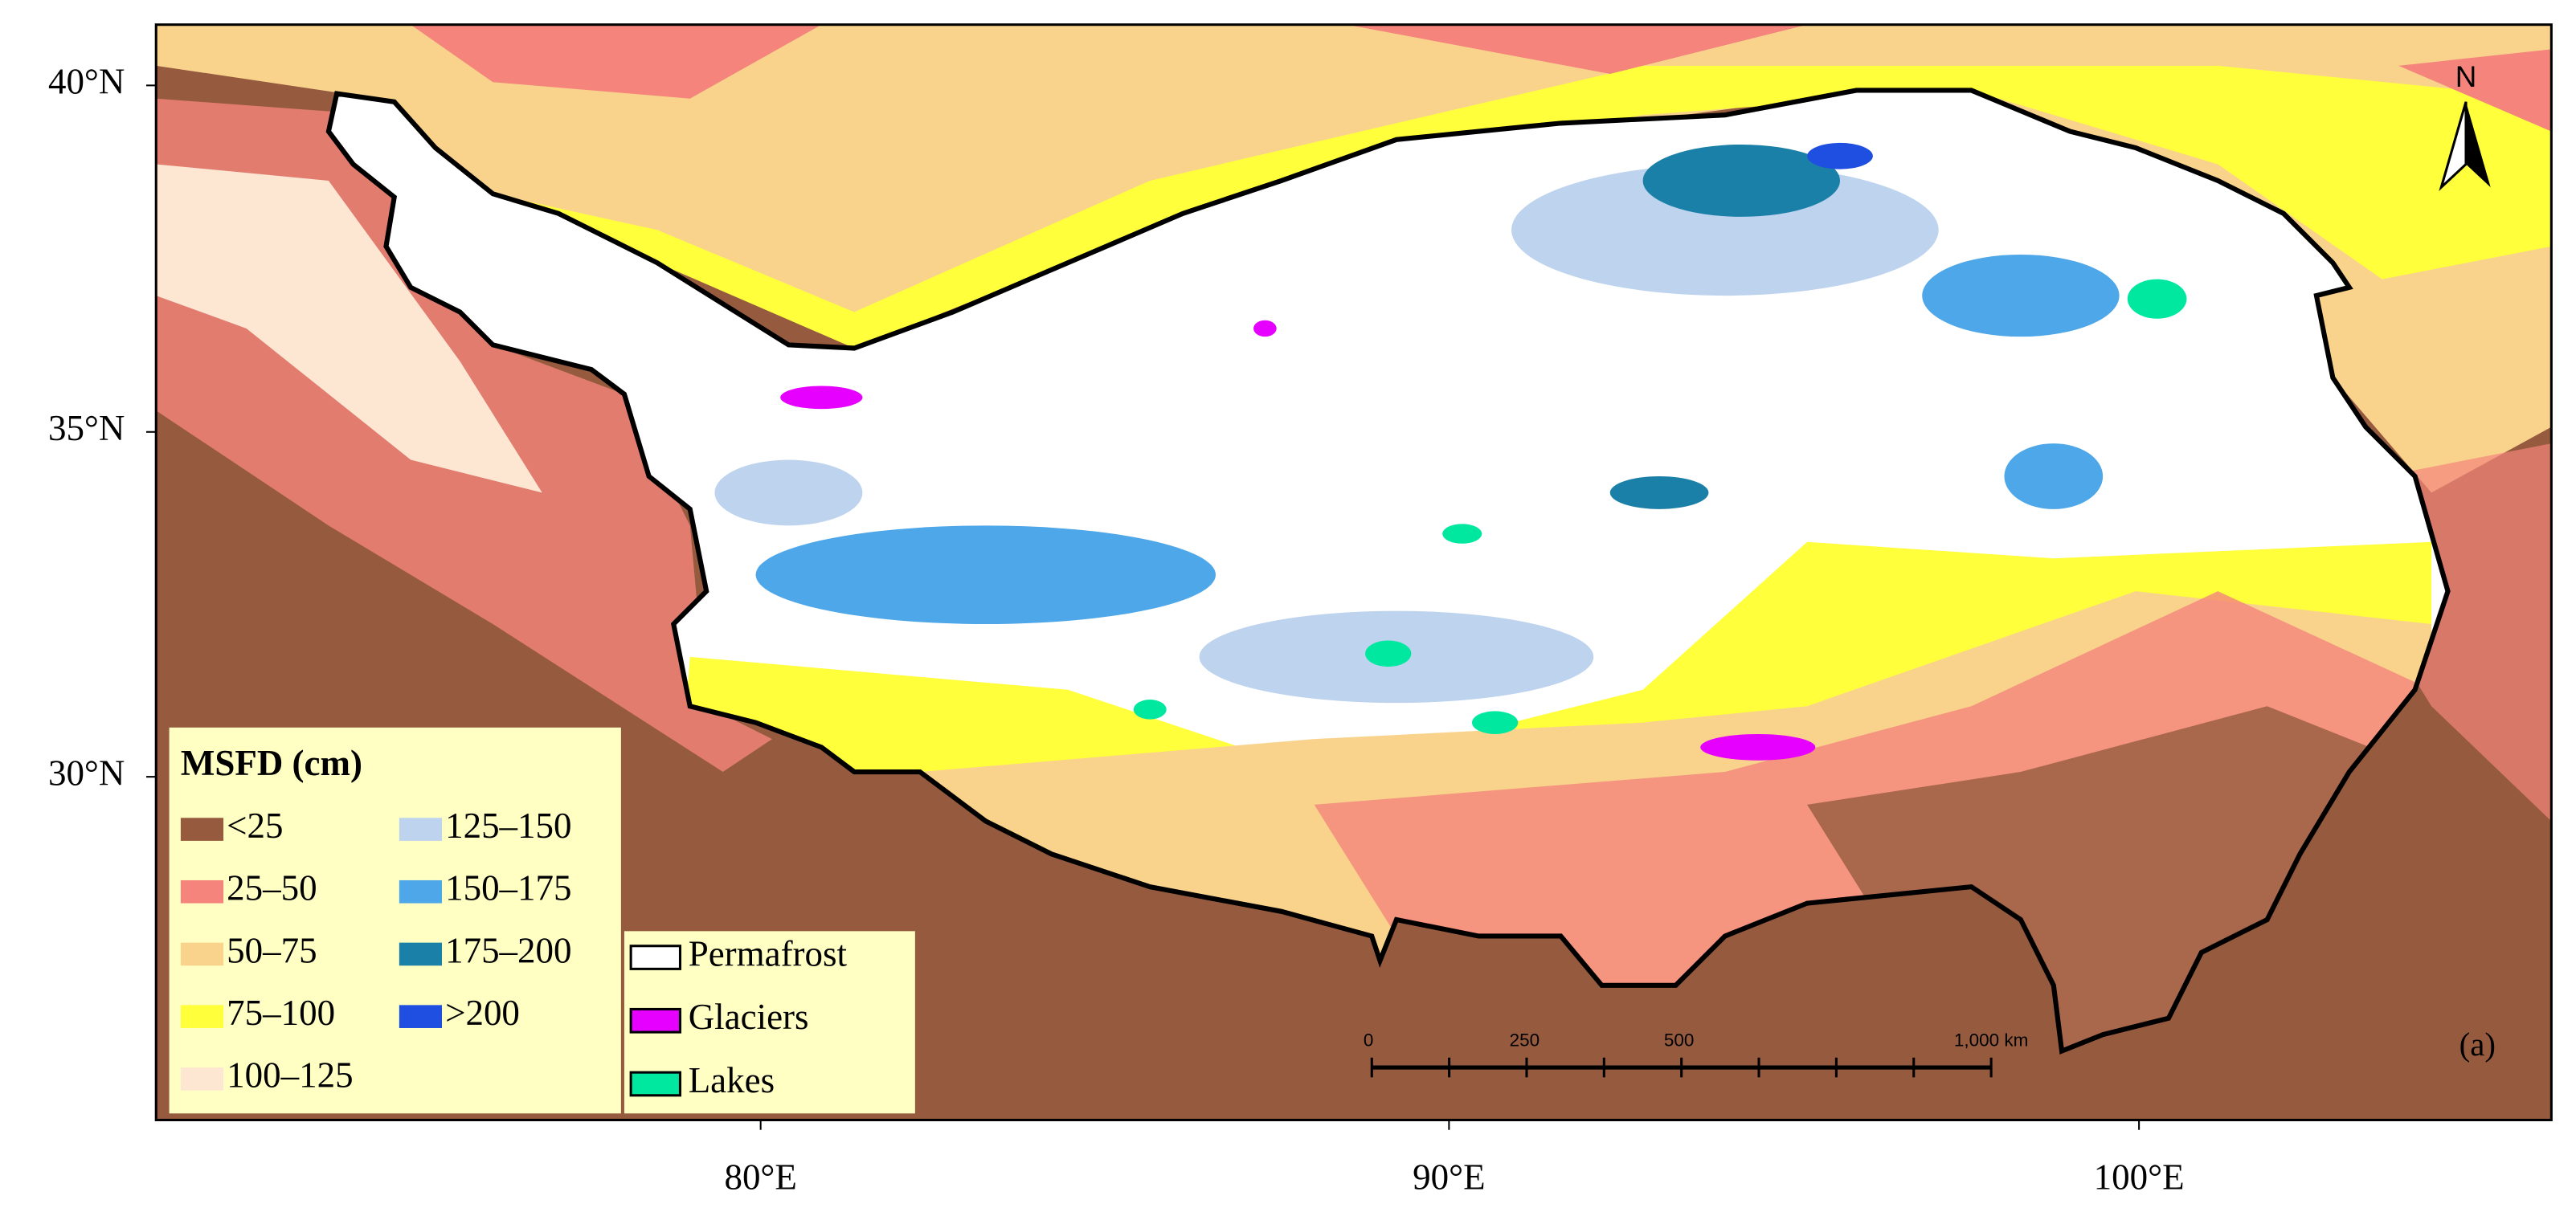 The image size is (2576, 1212). What do you see at coordinates (2139, 1177) in the screenshot?
I see `lon-label: 100°E` at bounding box center [2139, 1177].